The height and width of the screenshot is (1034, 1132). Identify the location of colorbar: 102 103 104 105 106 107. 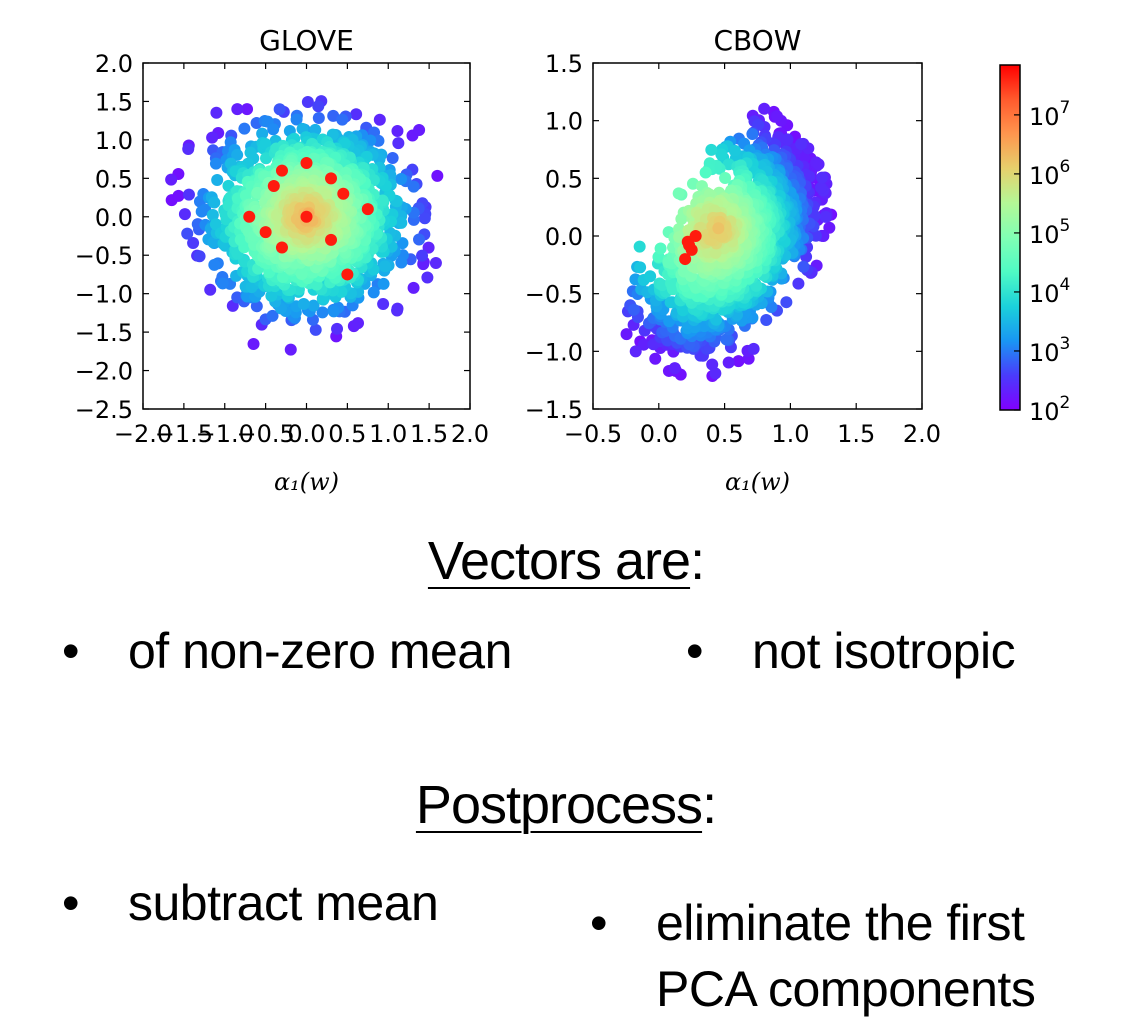
(1034, 245).